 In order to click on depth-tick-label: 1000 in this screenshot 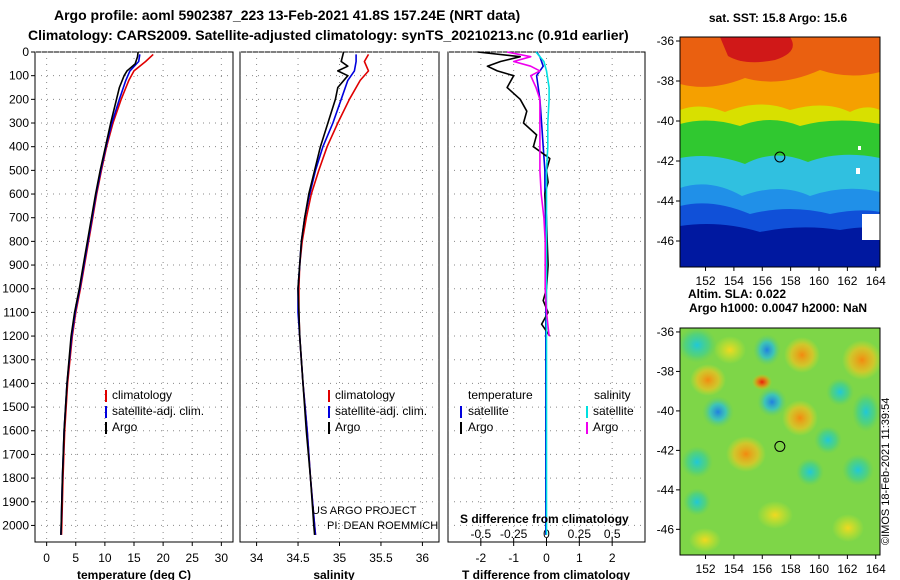, I will do `click(15, 289)`.